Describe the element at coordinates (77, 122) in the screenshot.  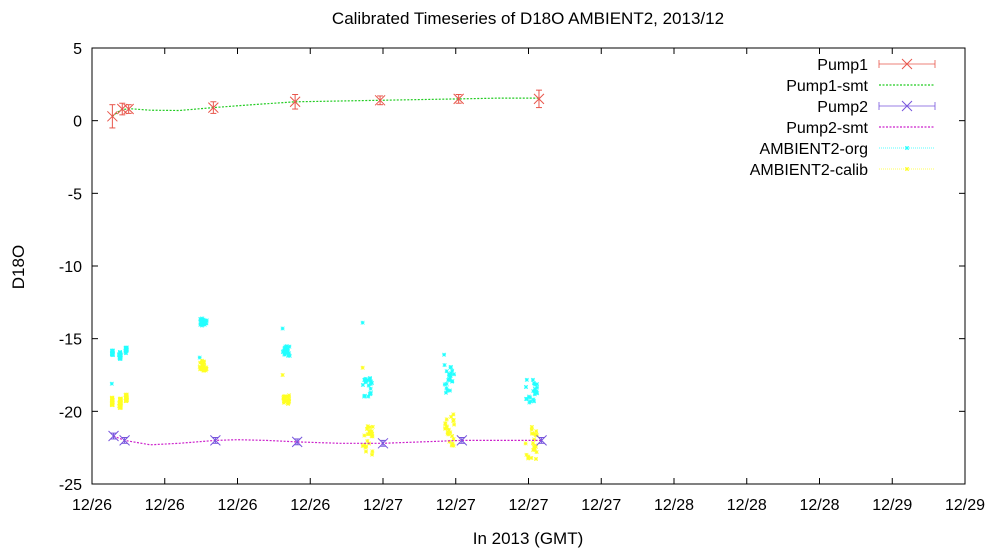
I see `y-tick-label: 0` at that location.